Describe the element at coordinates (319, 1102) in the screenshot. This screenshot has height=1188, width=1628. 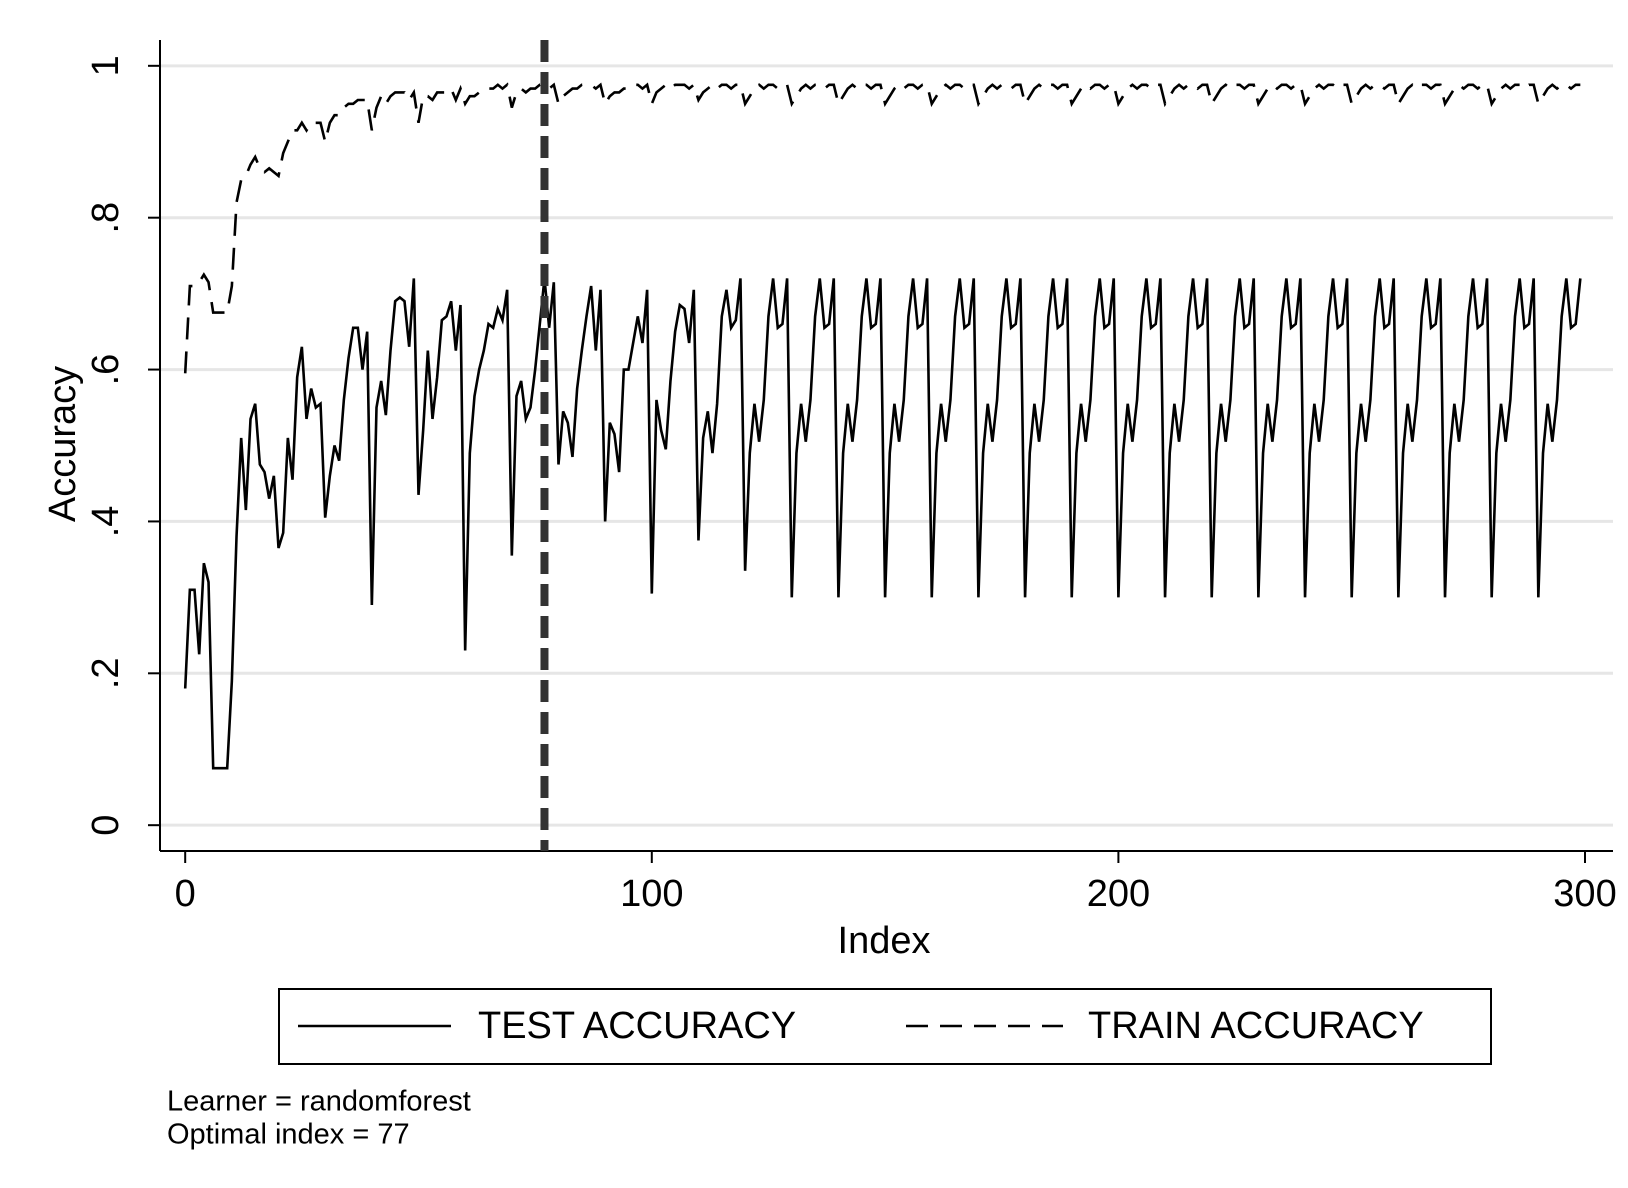
I see `note: Learner = randomforest` at that location.